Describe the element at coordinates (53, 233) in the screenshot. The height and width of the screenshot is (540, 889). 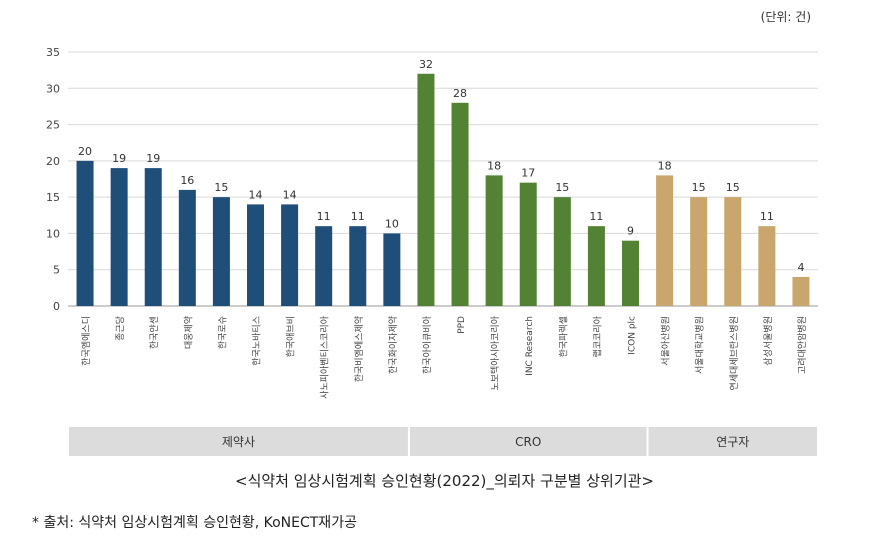
I see `y-tick-label: 10` at that location.